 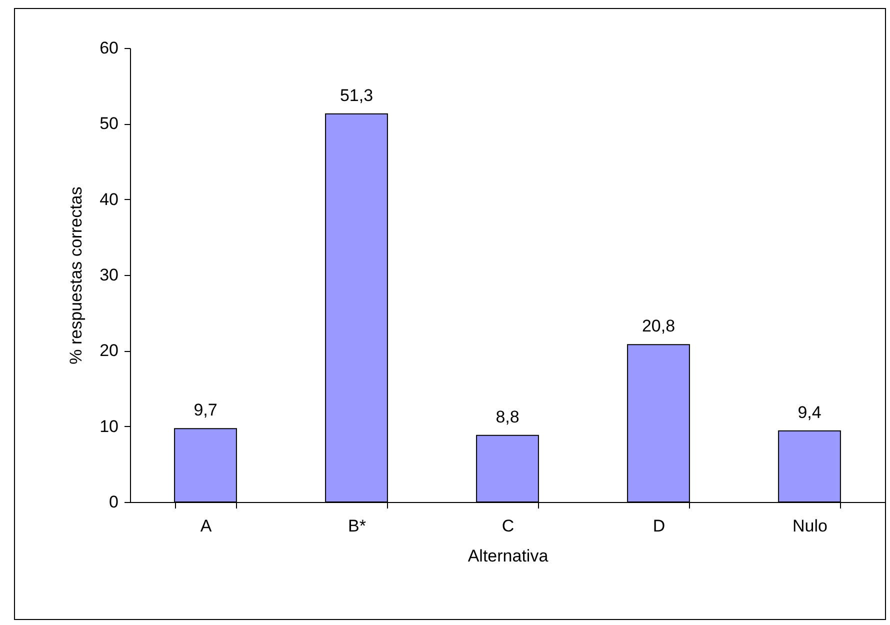 I want to click on data-label: 9,7, so click(x=206, y=410).